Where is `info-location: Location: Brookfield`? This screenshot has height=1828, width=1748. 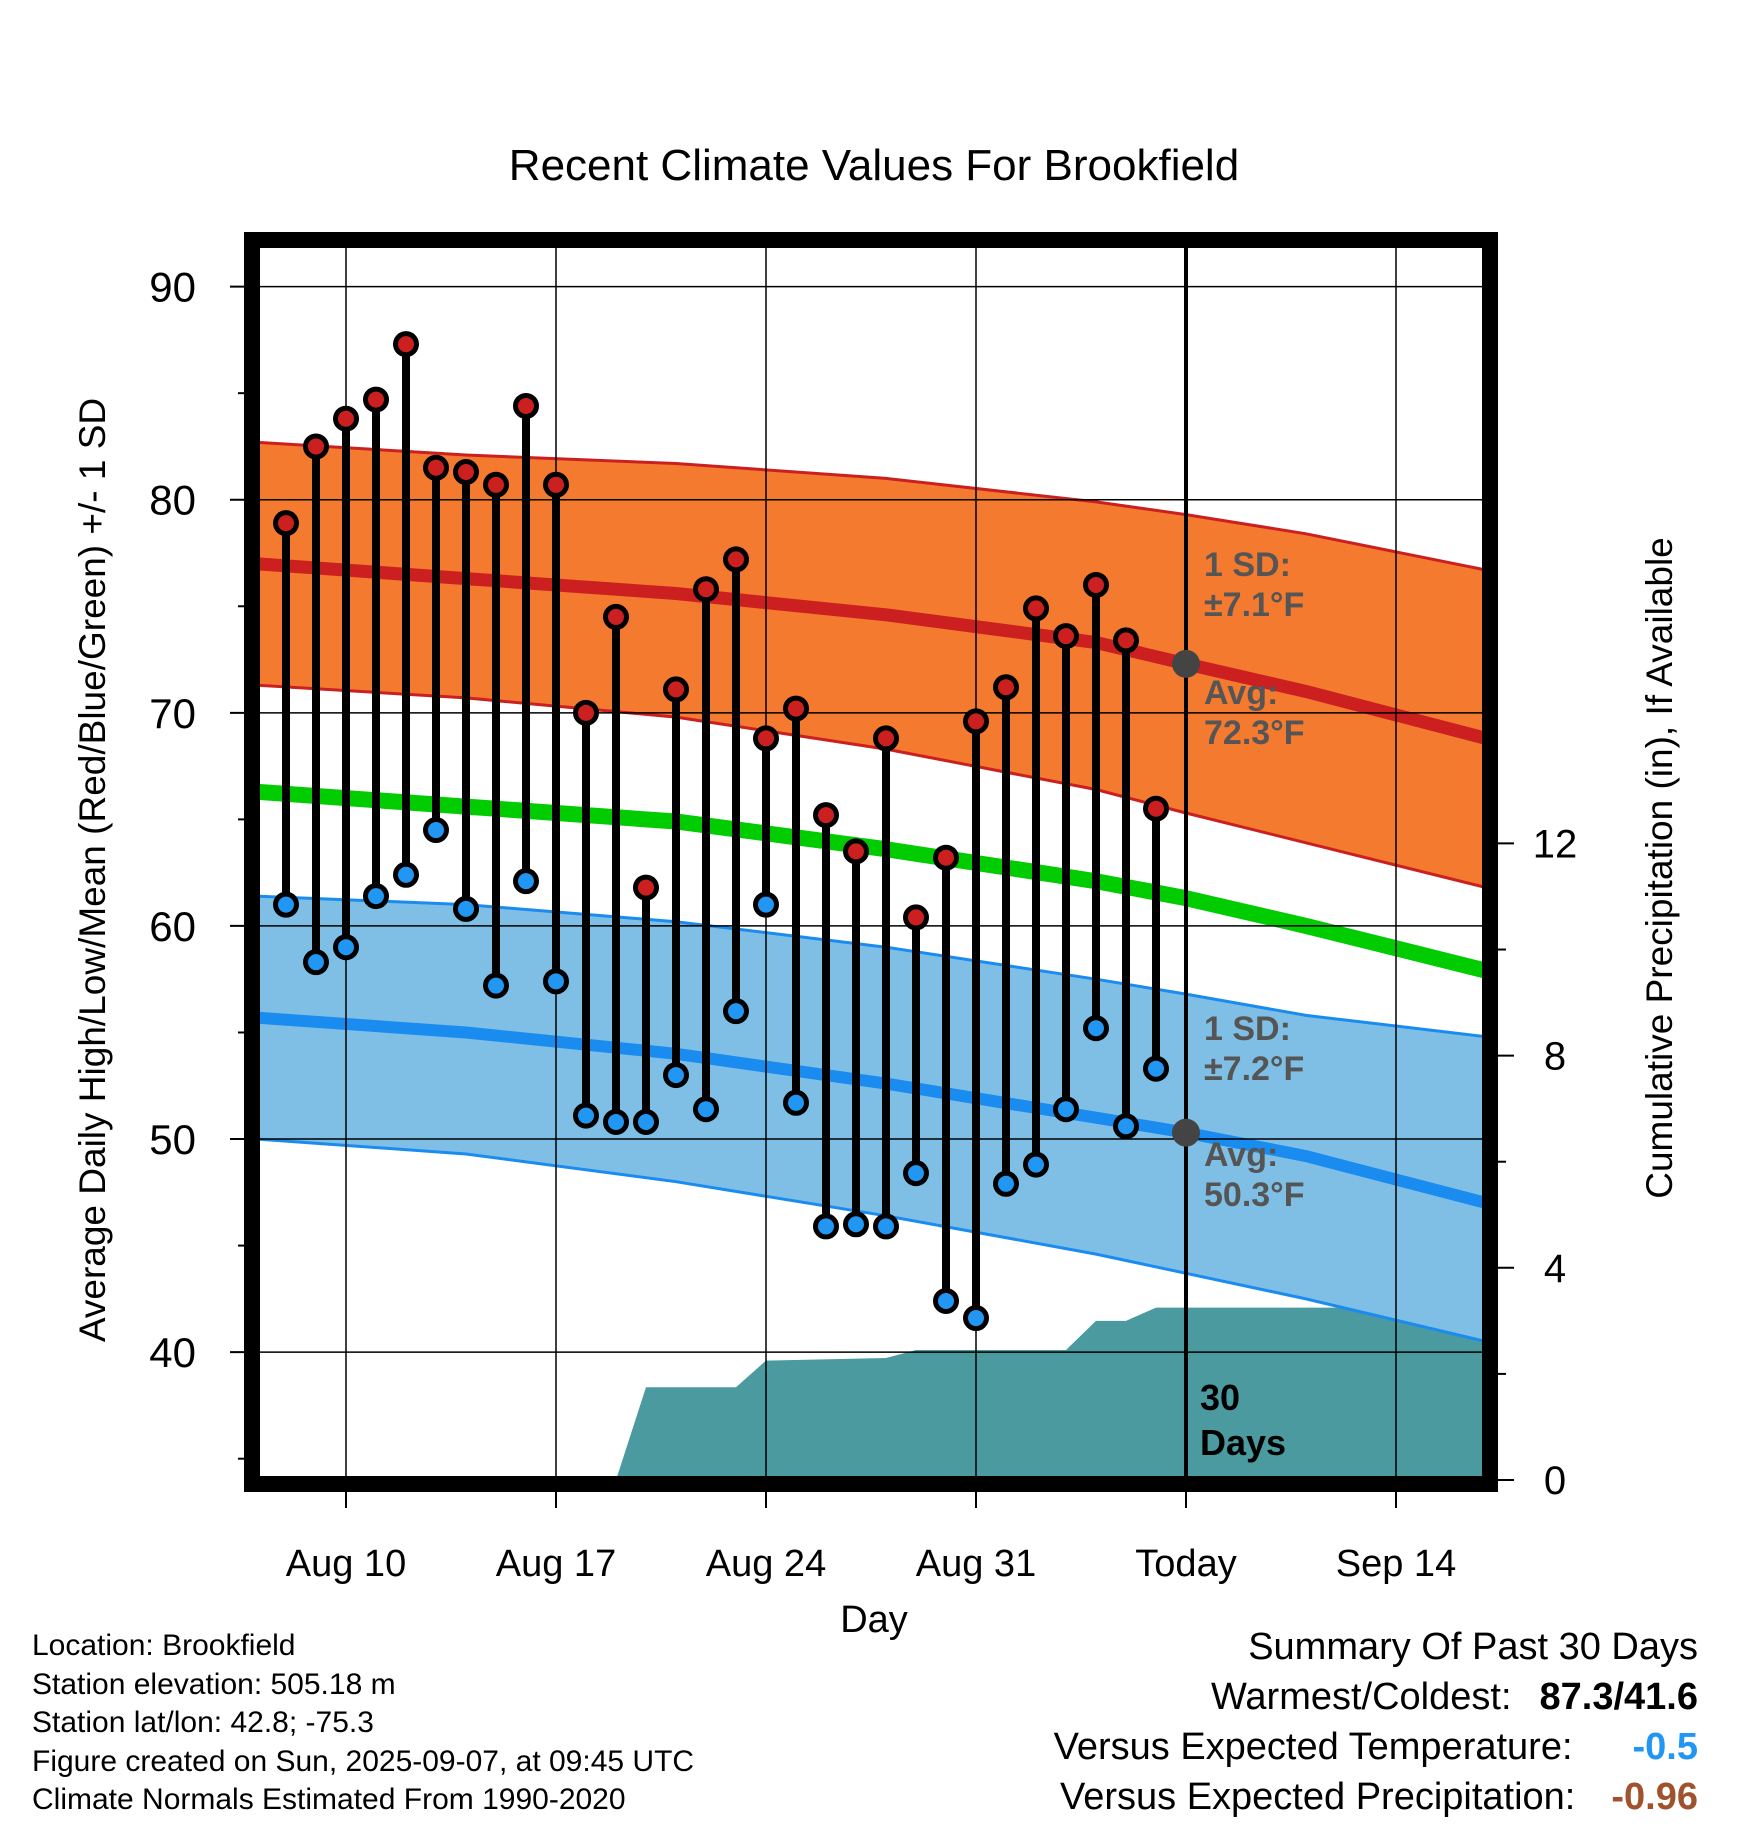
info-location: Location: Brookfield is located at coordinates (164, 1645).